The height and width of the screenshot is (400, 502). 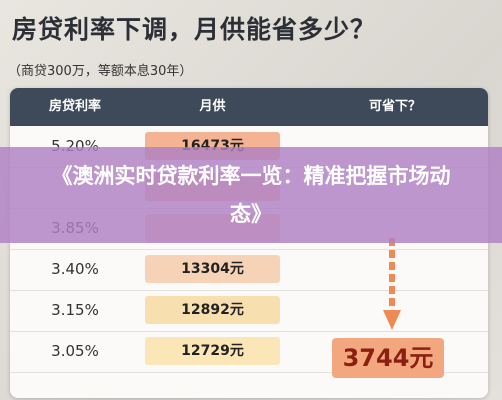 I want to click on title: 房贷利率下调，月供能省多少？, so click(x=194, y=29).